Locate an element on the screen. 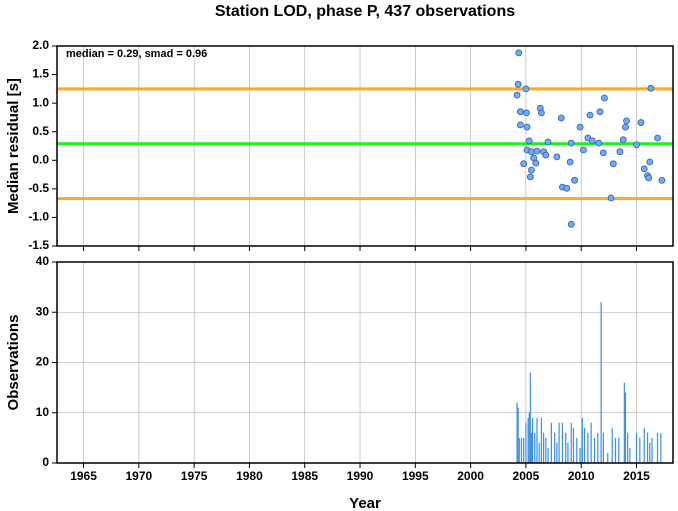  y-tick-label: 0.5 is located at coordinates (40, 131).